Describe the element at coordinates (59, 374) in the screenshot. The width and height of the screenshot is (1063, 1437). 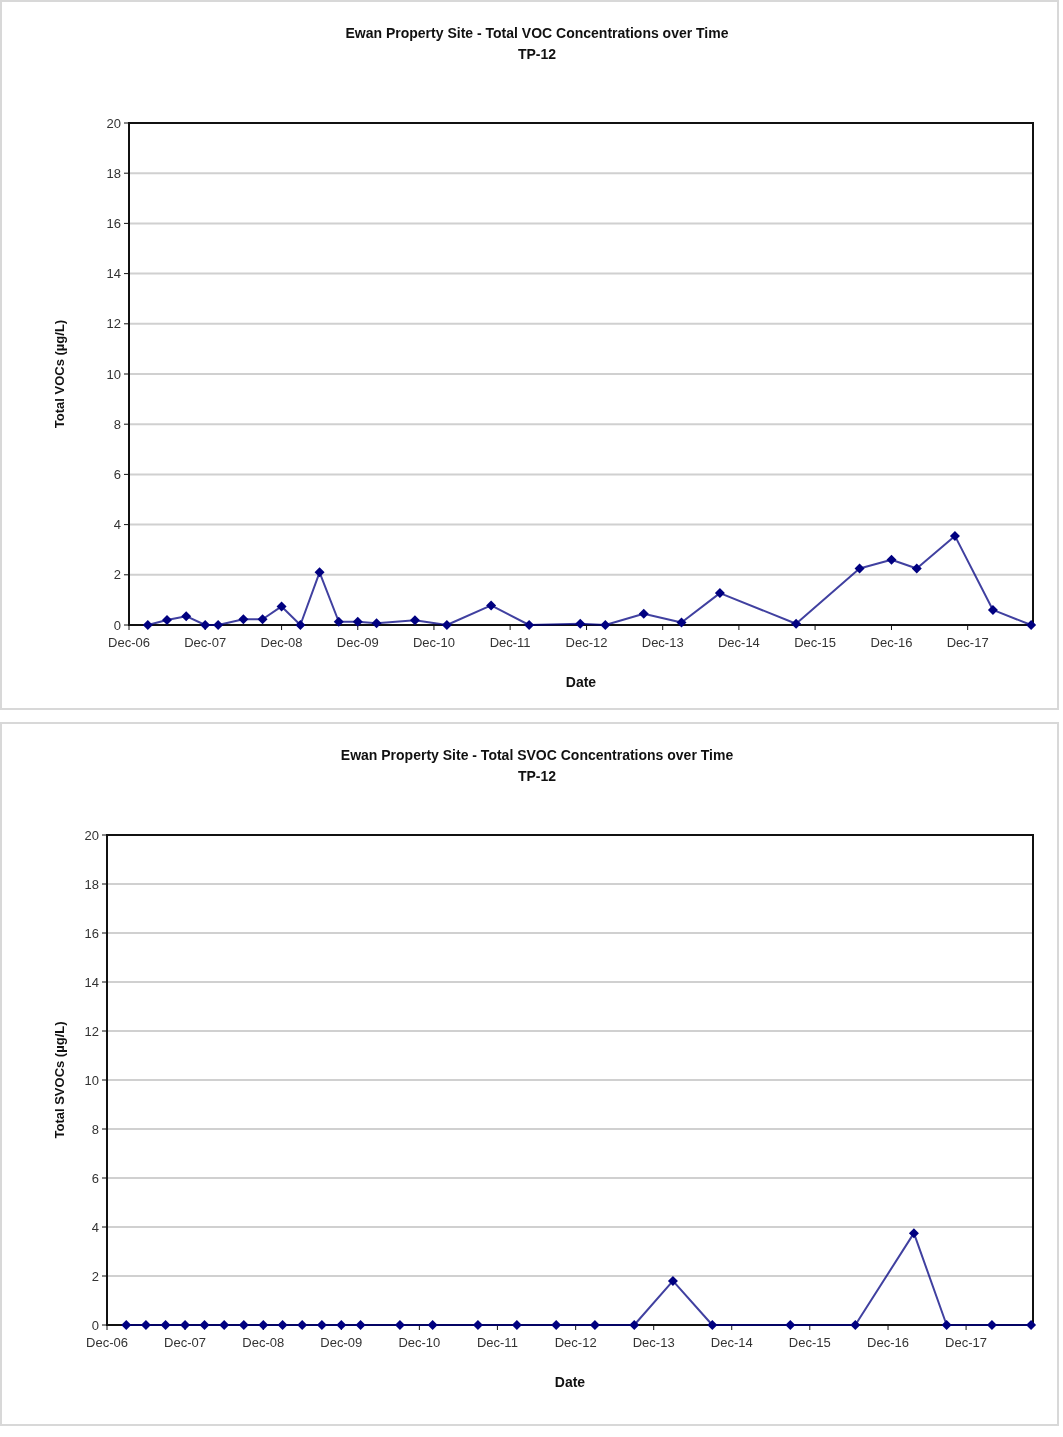
I see `y-axis-title: Total VOCs (µg/L)` at that location.